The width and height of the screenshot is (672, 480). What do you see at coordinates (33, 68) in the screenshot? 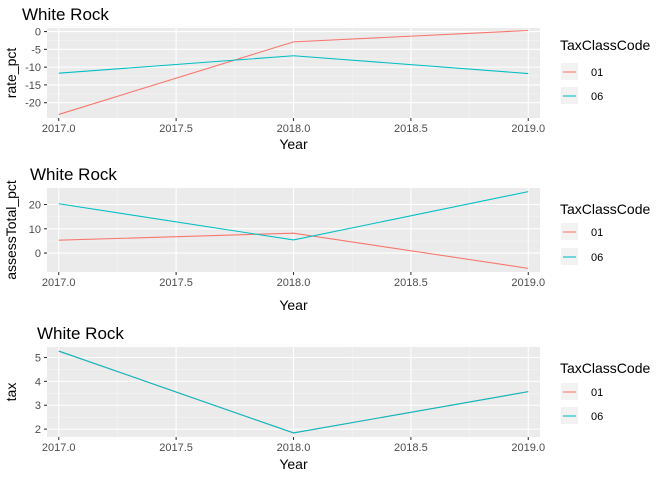
I see `y-tick-label: -10` at bounding box center [33, 68].